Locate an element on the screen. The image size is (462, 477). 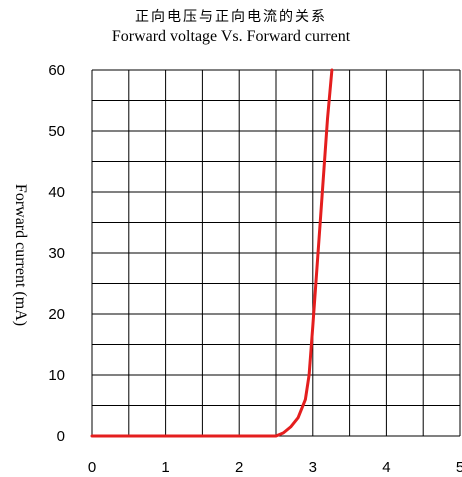
chart-subtitle: Forward voltage Vs. Forward current is located at coordinates (231, 36).